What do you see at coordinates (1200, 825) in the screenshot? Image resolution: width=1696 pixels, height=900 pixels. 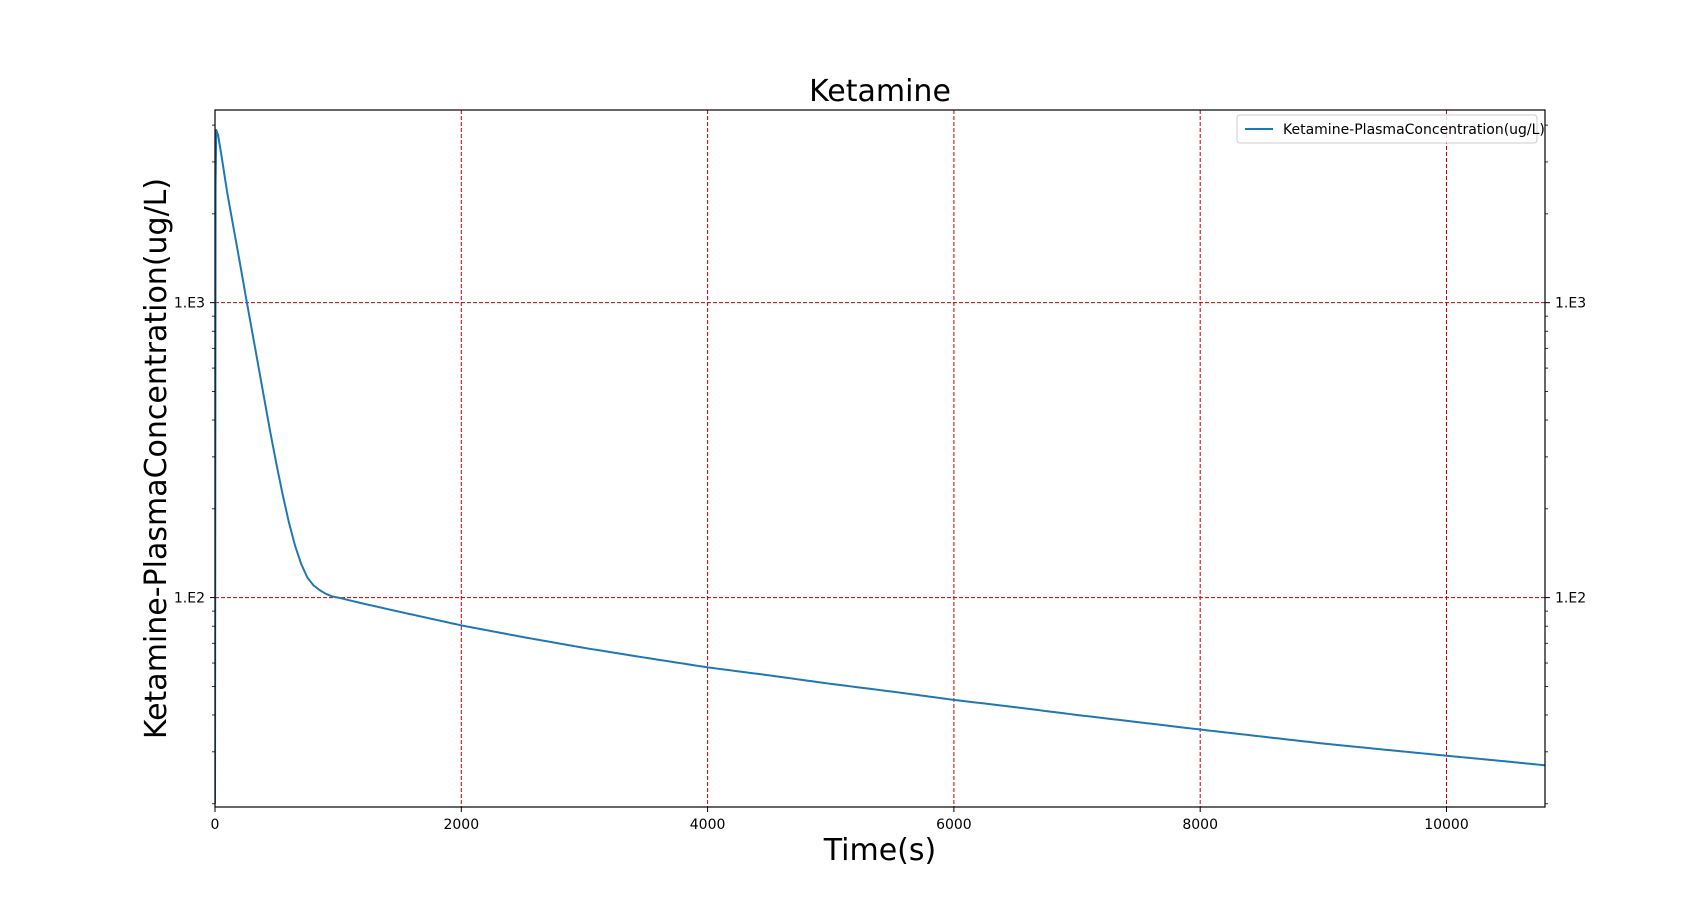 I see `x-tick-label: 8000` at bounding box center [1200, 825].